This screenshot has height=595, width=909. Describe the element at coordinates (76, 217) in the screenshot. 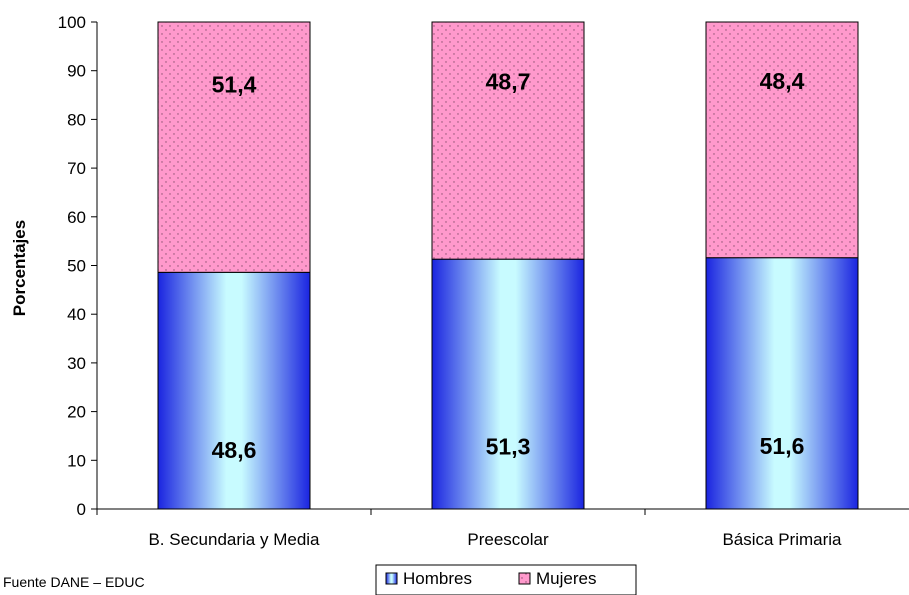

I see `y-tick-label: 60` at that location.